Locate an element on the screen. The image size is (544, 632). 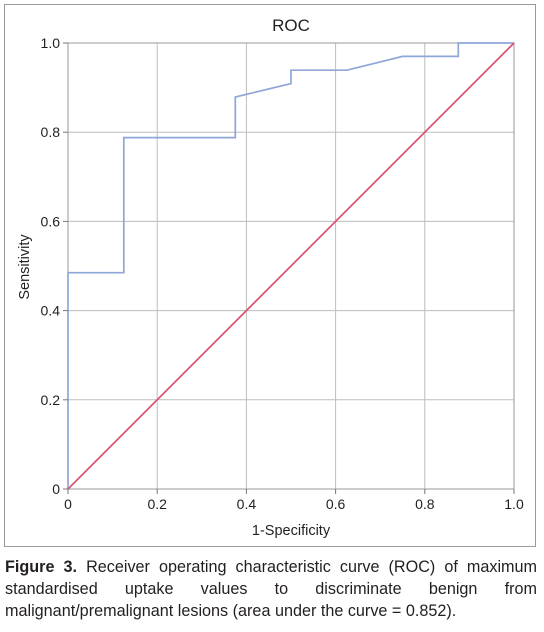
x-tick-label: 0.8 is located at coordinates (425, 504).